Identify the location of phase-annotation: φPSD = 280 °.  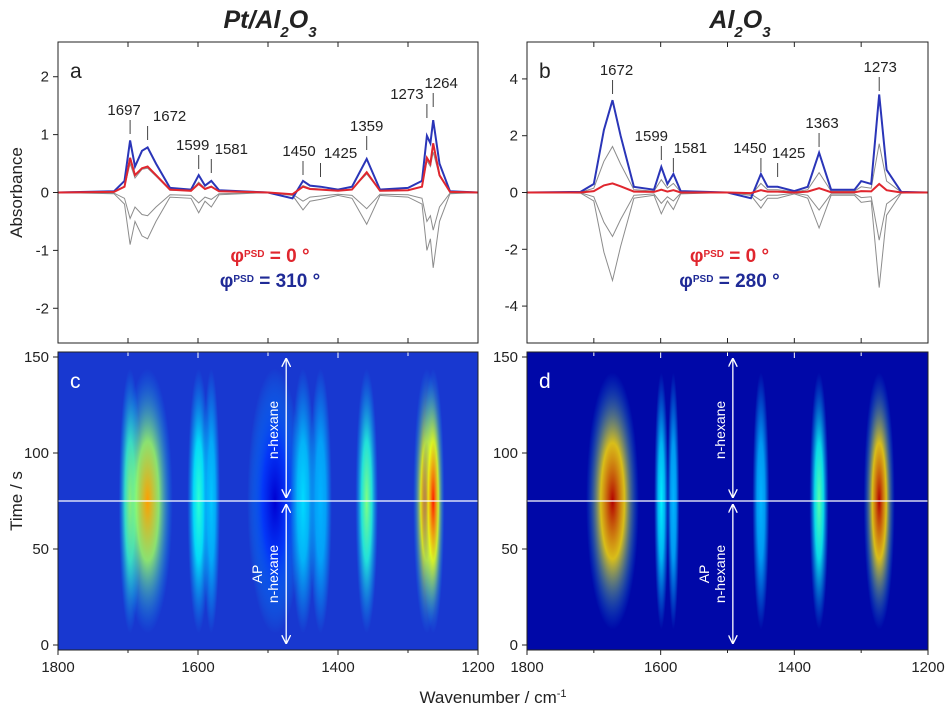
(729, 281).